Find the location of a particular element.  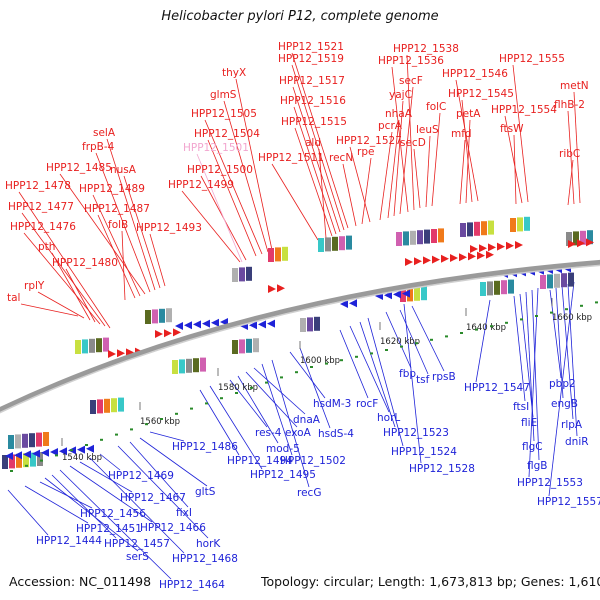

gene-label-glms: glmS is located at coordinates (223, 95).